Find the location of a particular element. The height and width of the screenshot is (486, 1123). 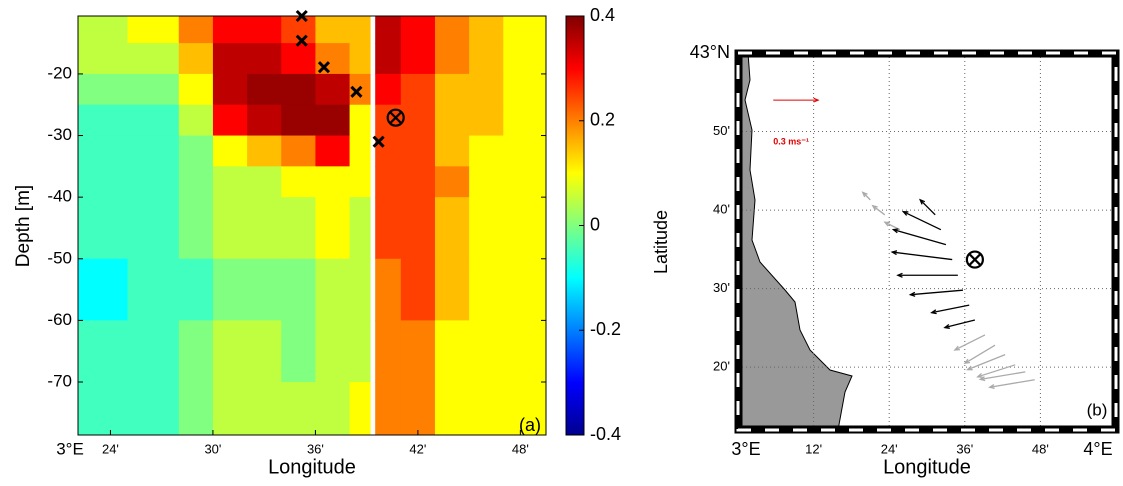

colorbar-tick-label: -0.2 is located at coordinates (605, 329).